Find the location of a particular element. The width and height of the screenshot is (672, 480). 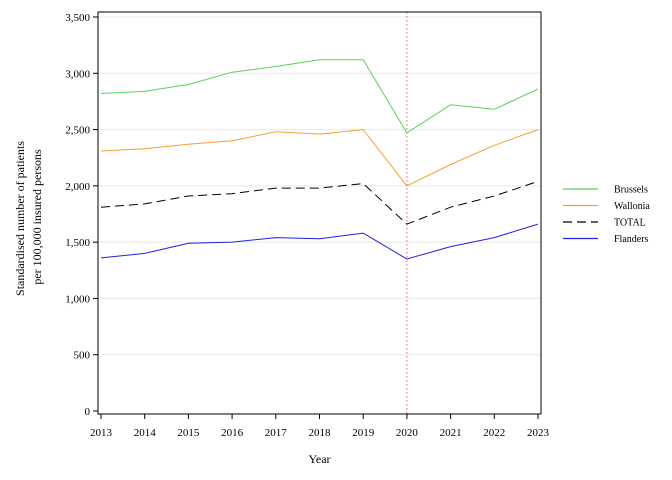

legend-label-wallonia: Wallonia is located at coordinates (632, 206).